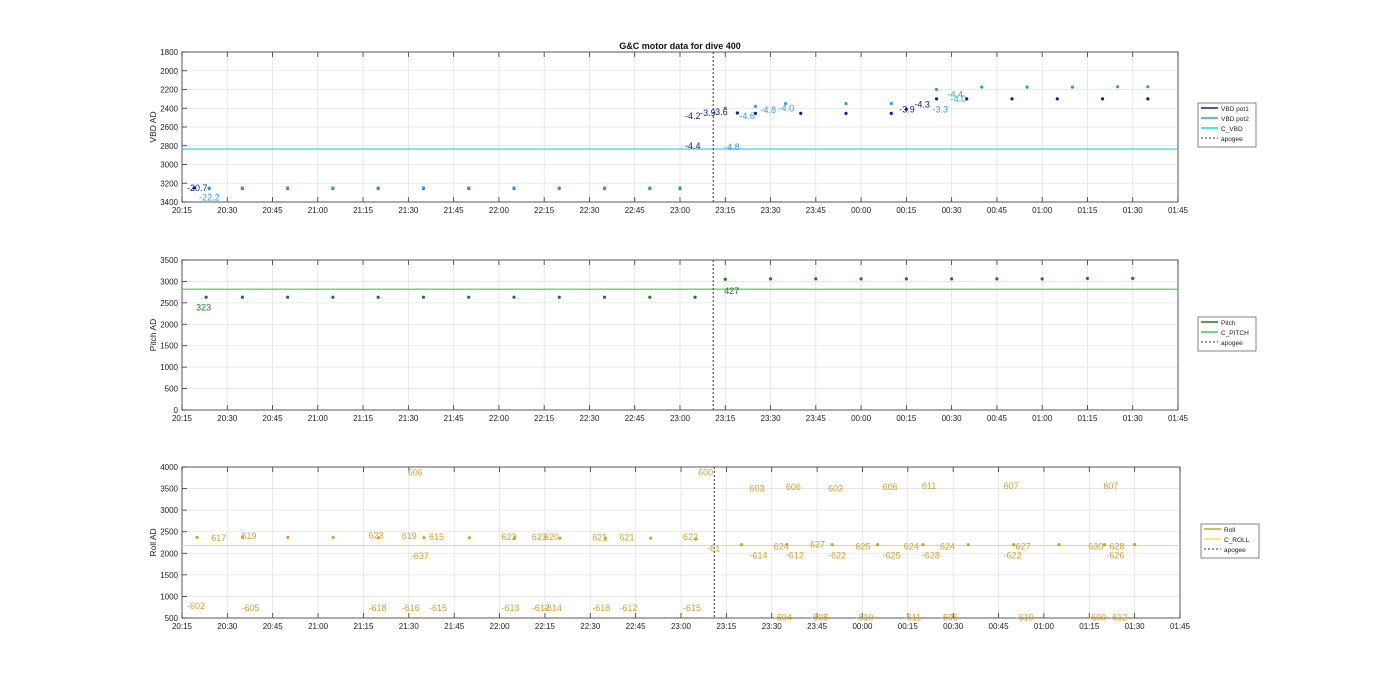  Describe the element at coordinates (693, 116) in the screenshot. I see `data-label: -4.2` at that location.